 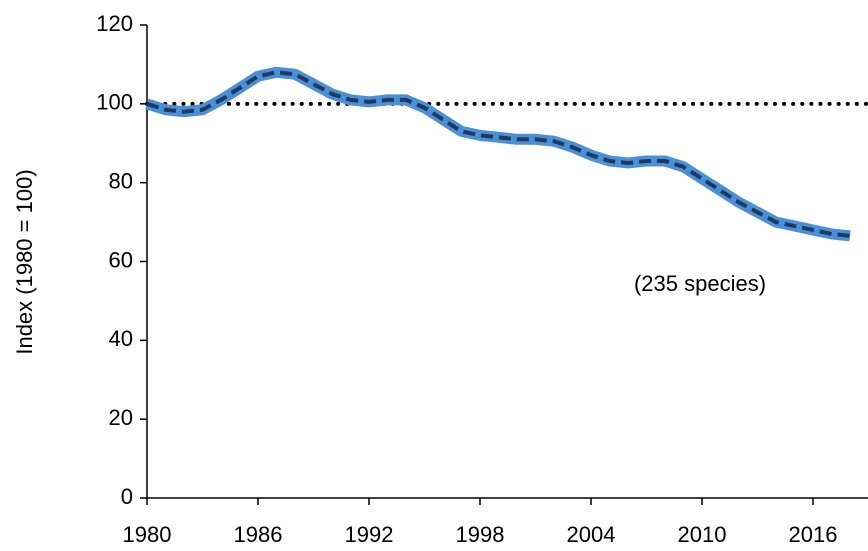 I want to click on annotation: (235 species), so click(x=700, y=283).